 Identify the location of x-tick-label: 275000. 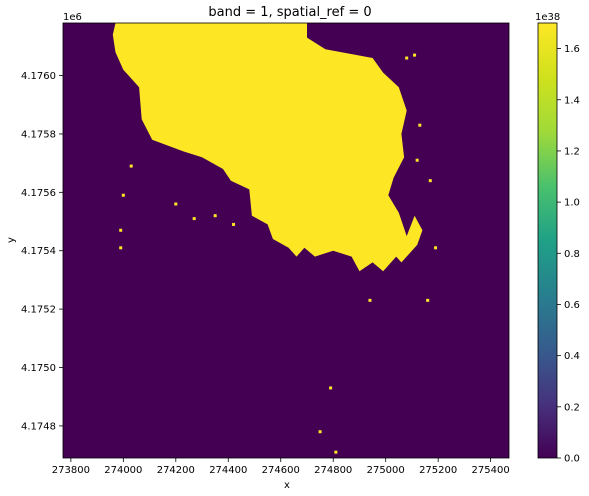
(386, 470).